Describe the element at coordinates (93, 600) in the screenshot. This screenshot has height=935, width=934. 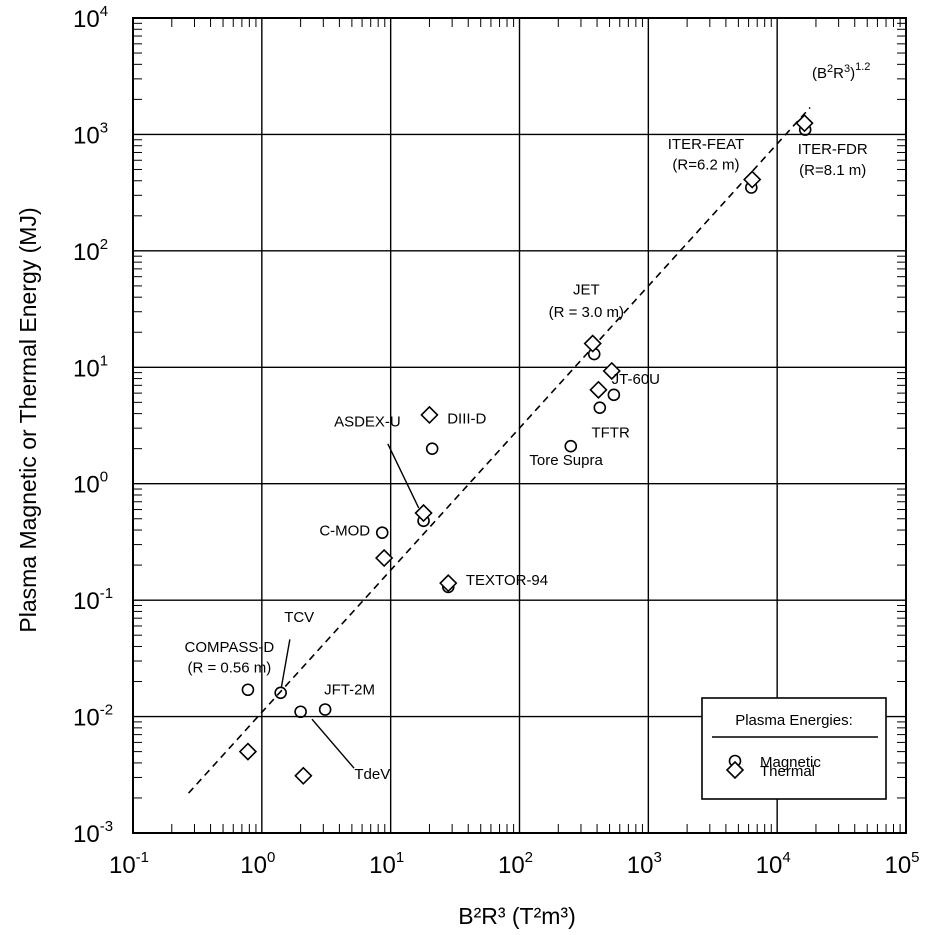
I see `y-tick-label: 10⁻¹` at that location.